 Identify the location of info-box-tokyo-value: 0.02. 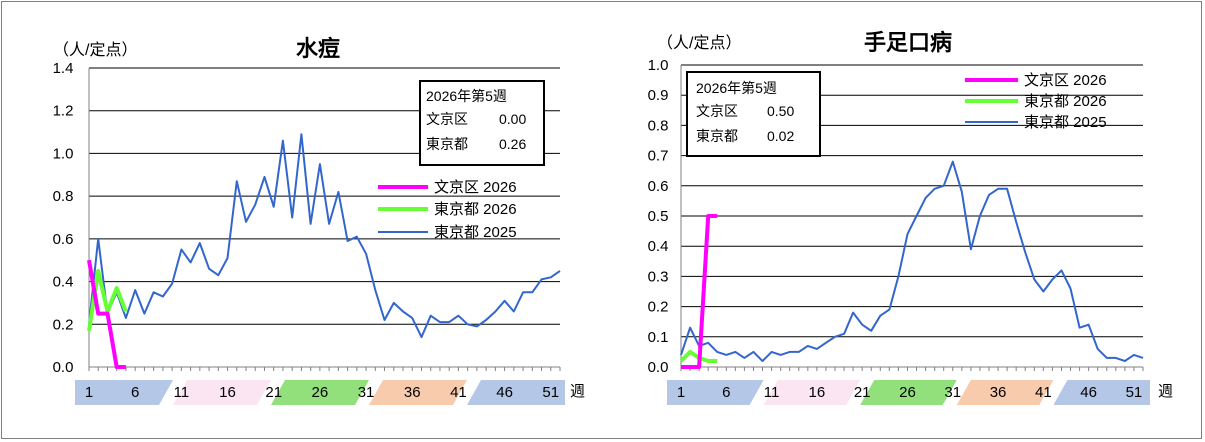
(780, 136).